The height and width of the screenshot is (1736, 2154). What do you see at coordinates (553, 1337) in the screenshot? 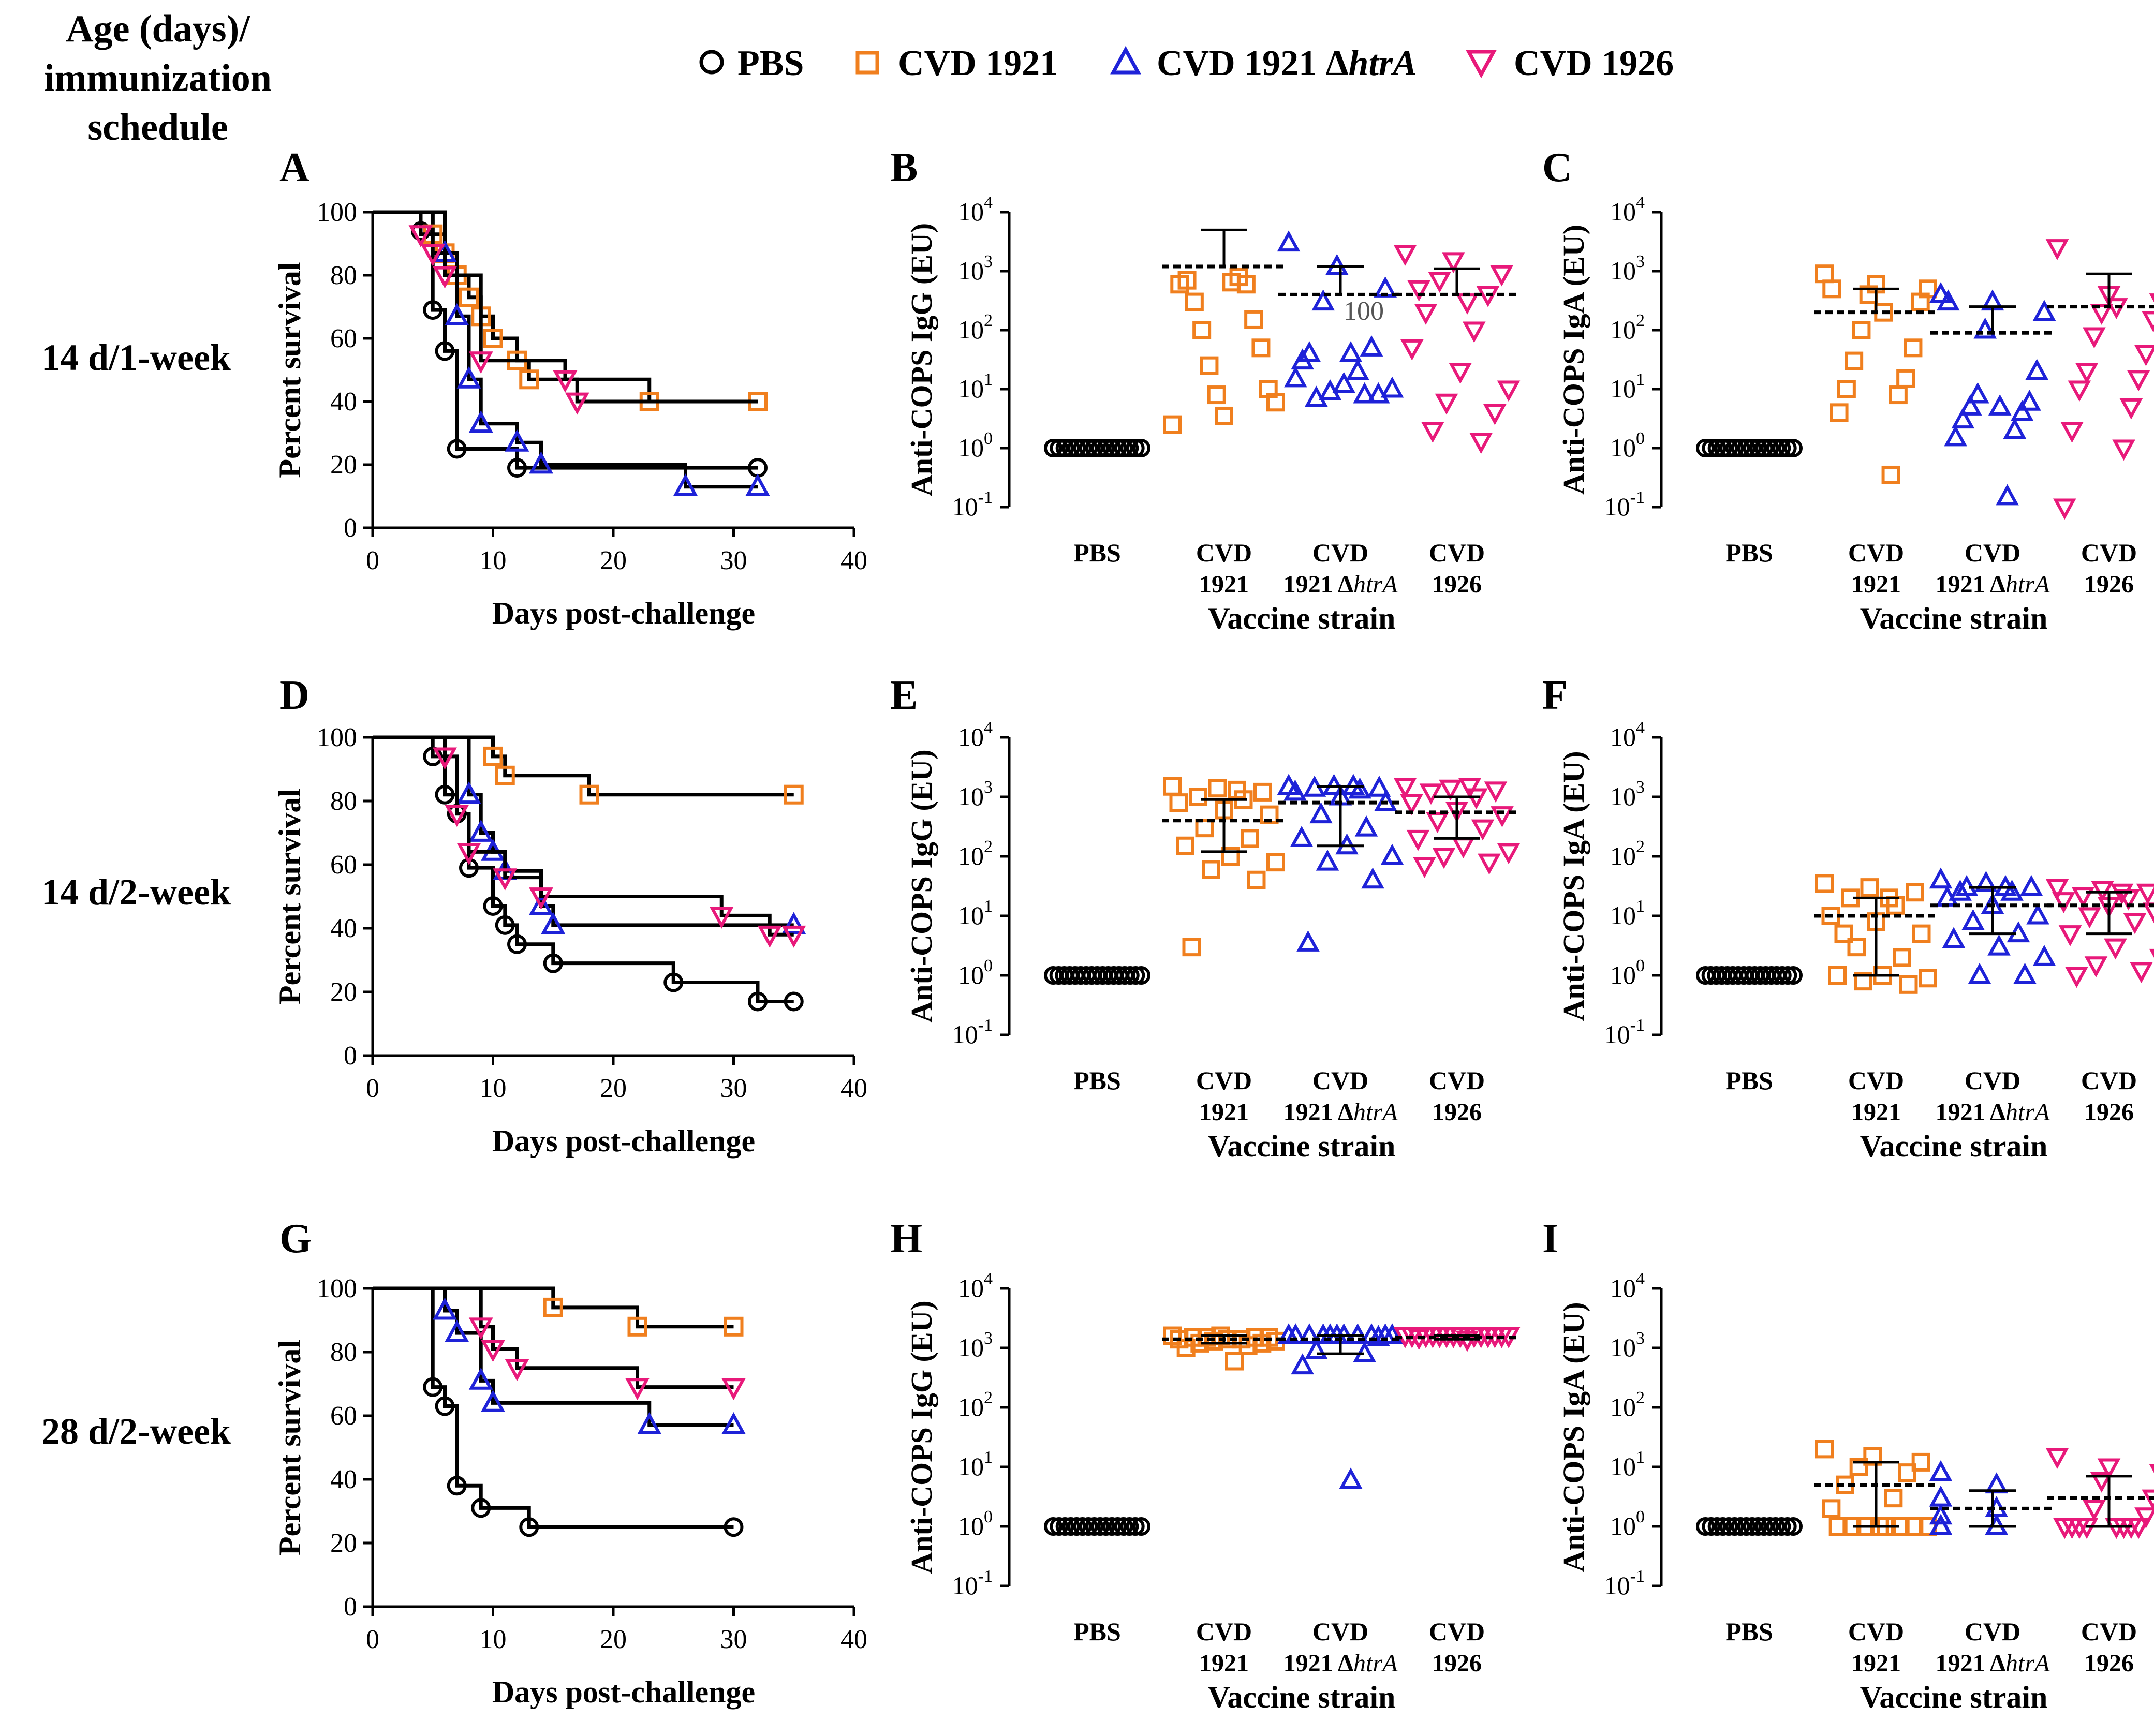
I see `survival-step-line` at bounding box center [553, 1337].